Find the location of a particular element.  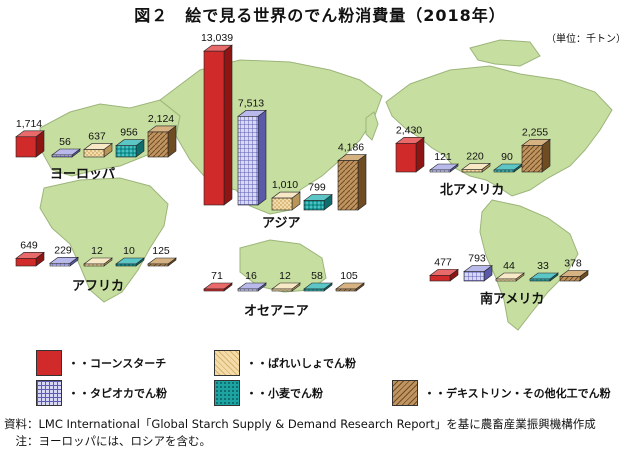

region-label: アジア is located at coordinates (281, 223).